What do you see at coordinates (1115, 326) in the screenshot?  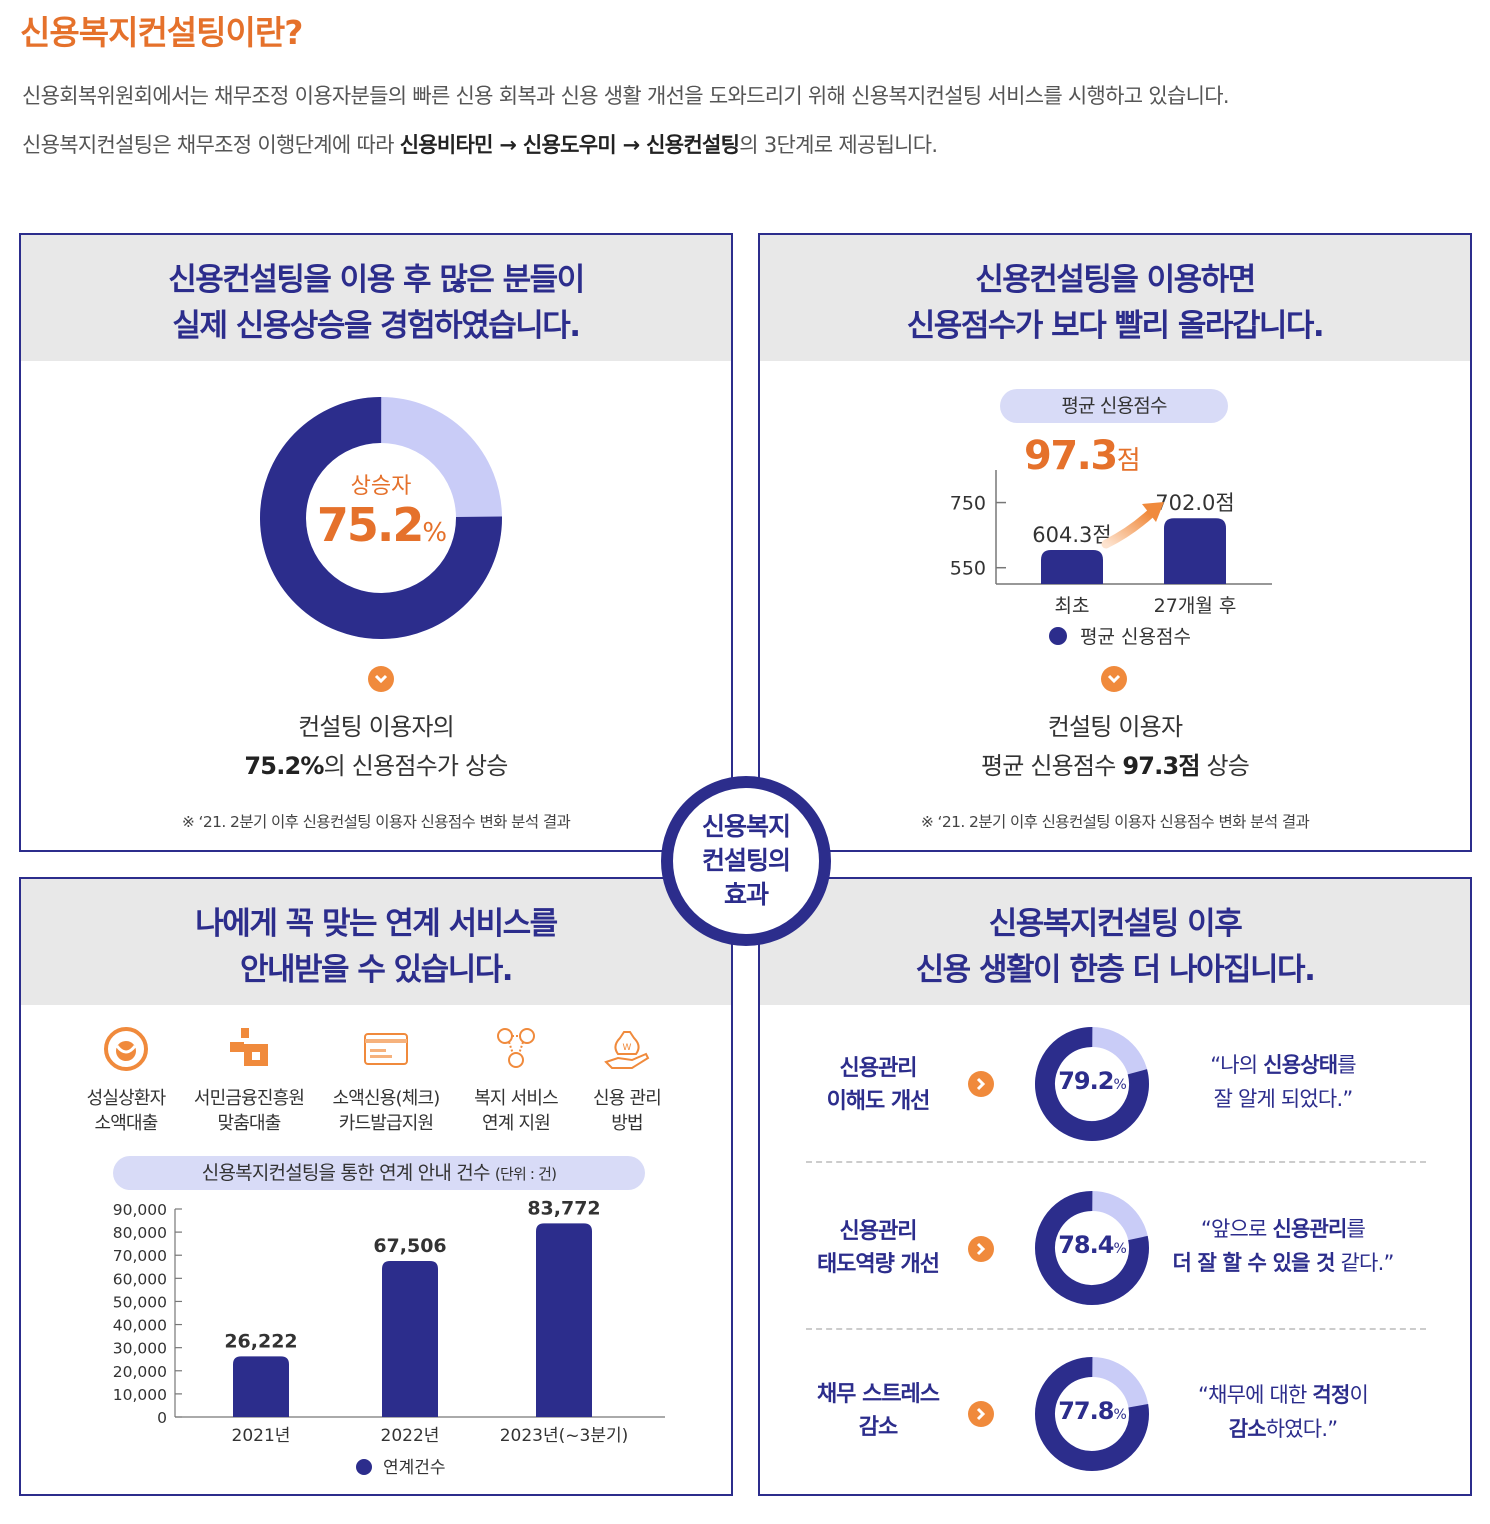 I see `panel-2-title-line-2: 신용점수가 보다 빨리 올라갑니다.` at bounding box center [1115, 326].